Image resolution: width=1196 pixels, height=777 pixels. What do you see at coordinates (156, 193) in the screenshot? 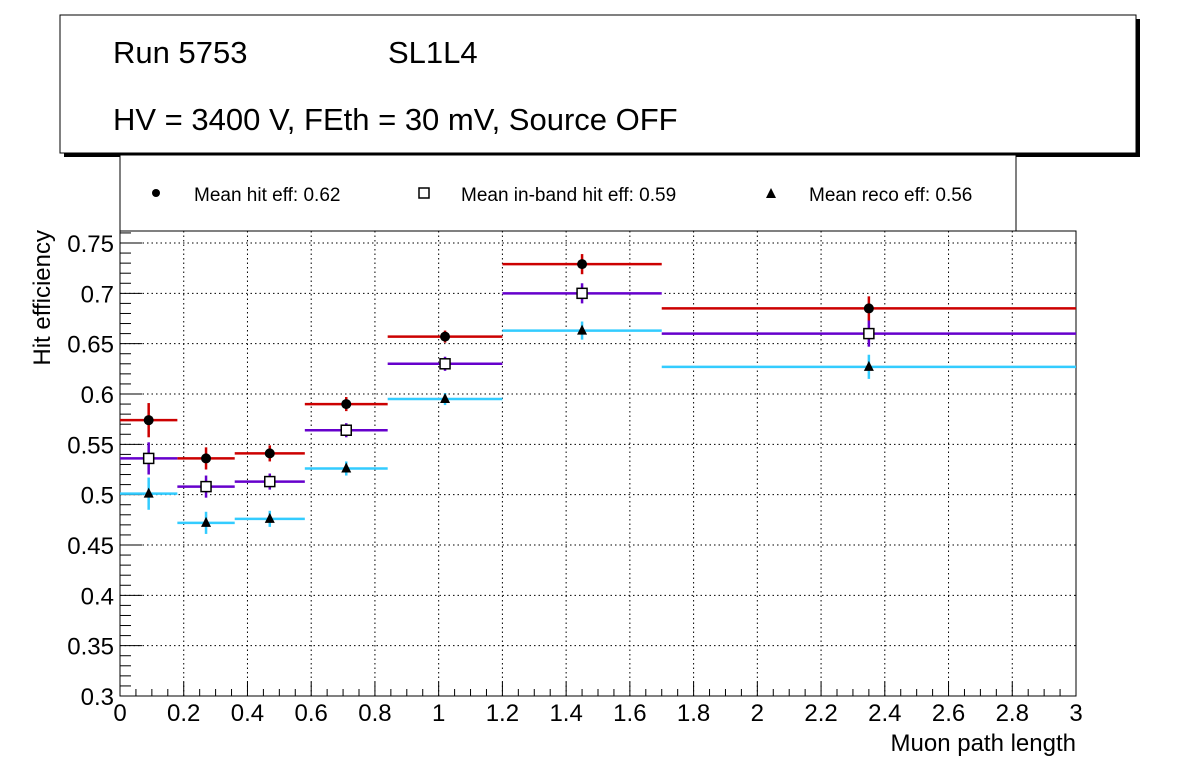
I see `legend-circle-marker` at bounding box center [156, 193].